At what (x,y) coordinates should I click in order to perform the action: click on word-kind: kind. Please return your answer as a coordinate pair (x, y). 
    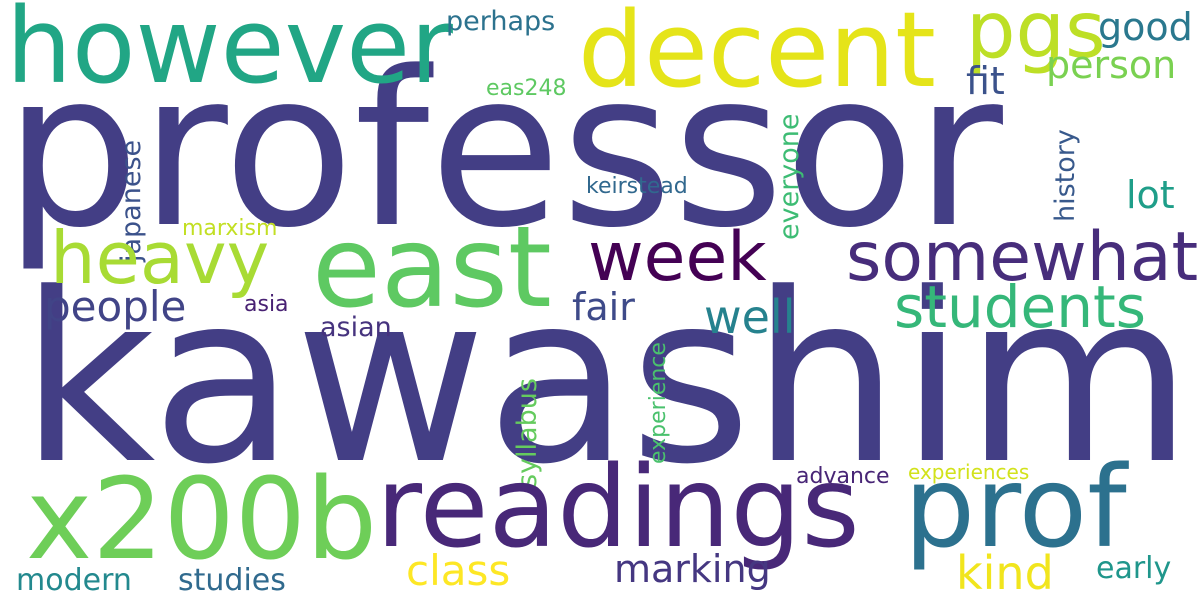
    Looking at the image, I should click on (1005, 573).